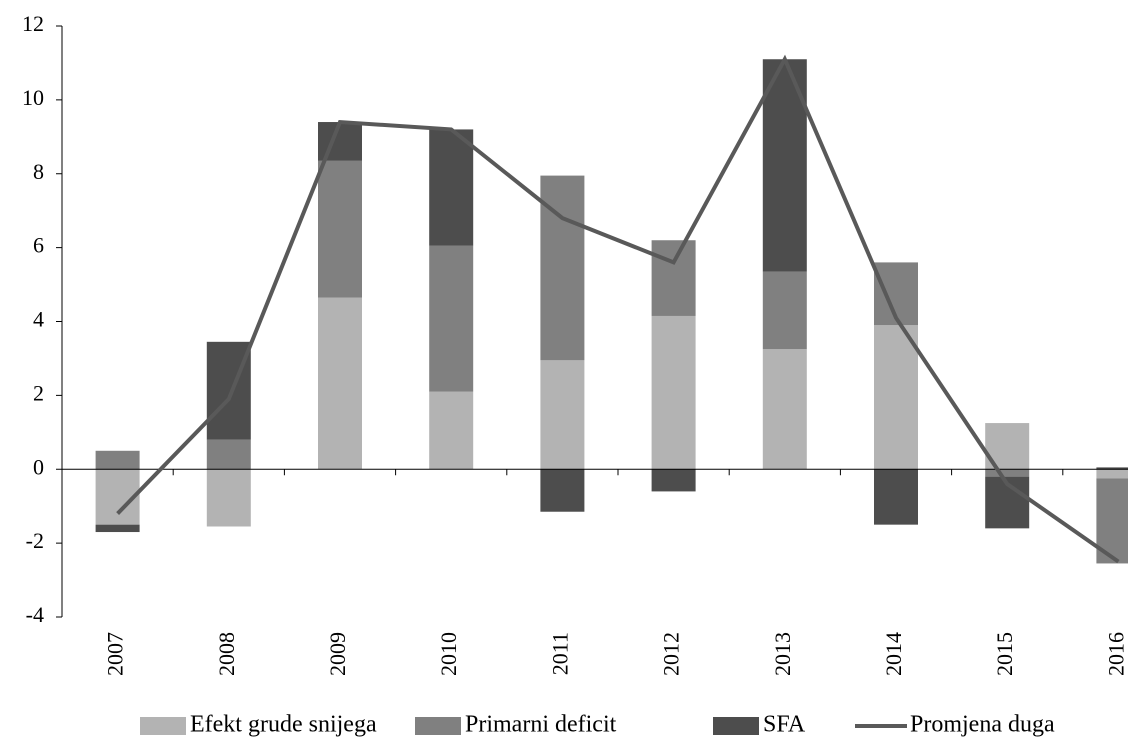 The width and height of the screenshot is (1128, 738). Describe the element at coordinates (448, 654) in the screenshot. I see `x-tick-label: 2010` at that location.